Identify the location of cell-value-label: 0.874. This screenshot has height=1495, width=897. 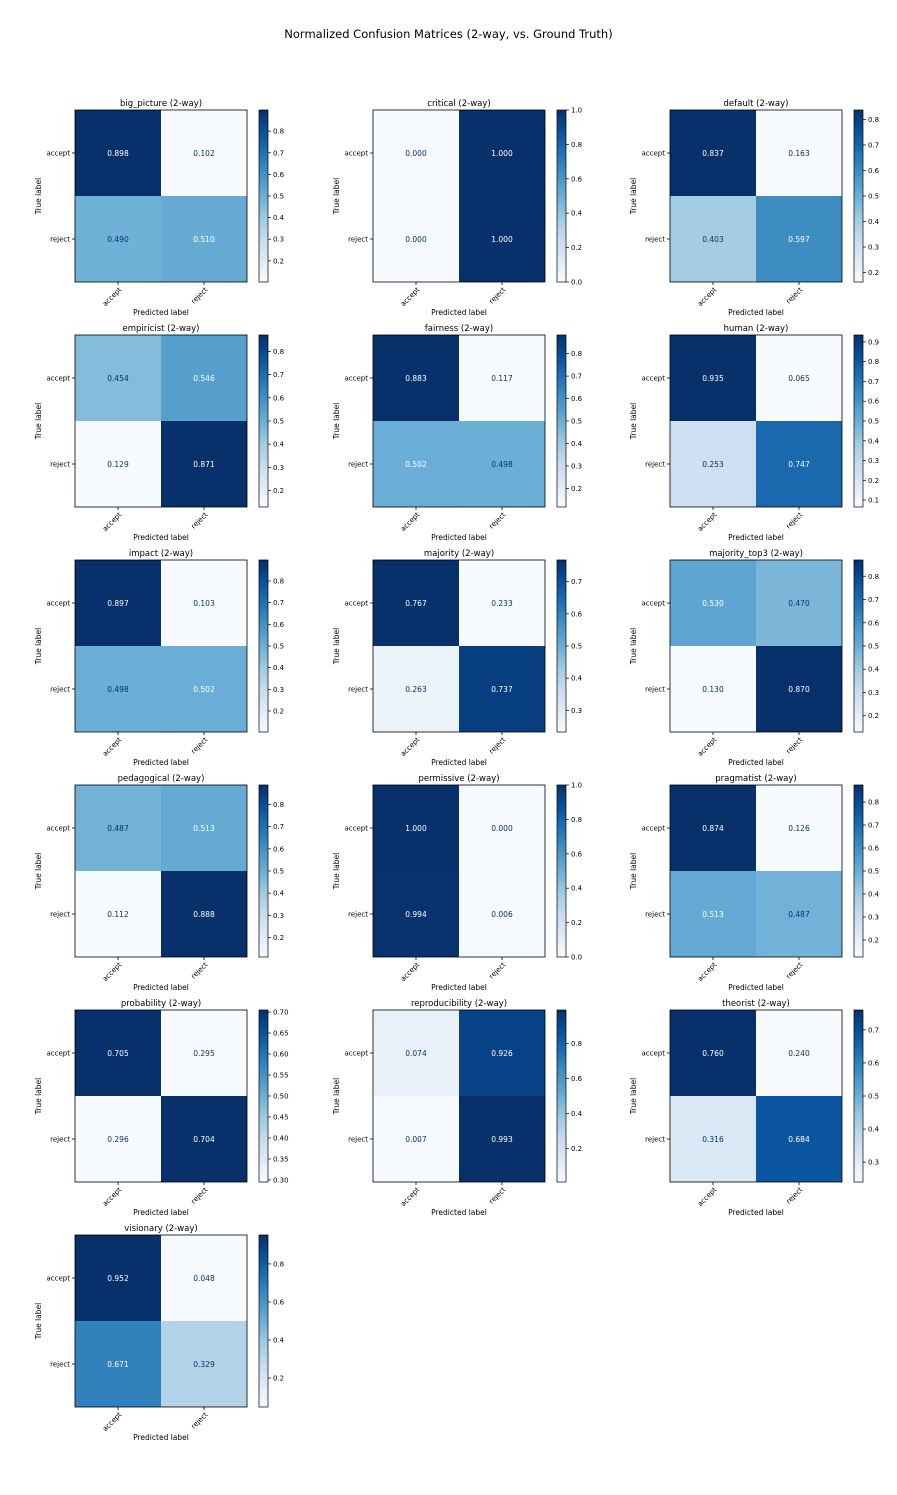
(713, 828).